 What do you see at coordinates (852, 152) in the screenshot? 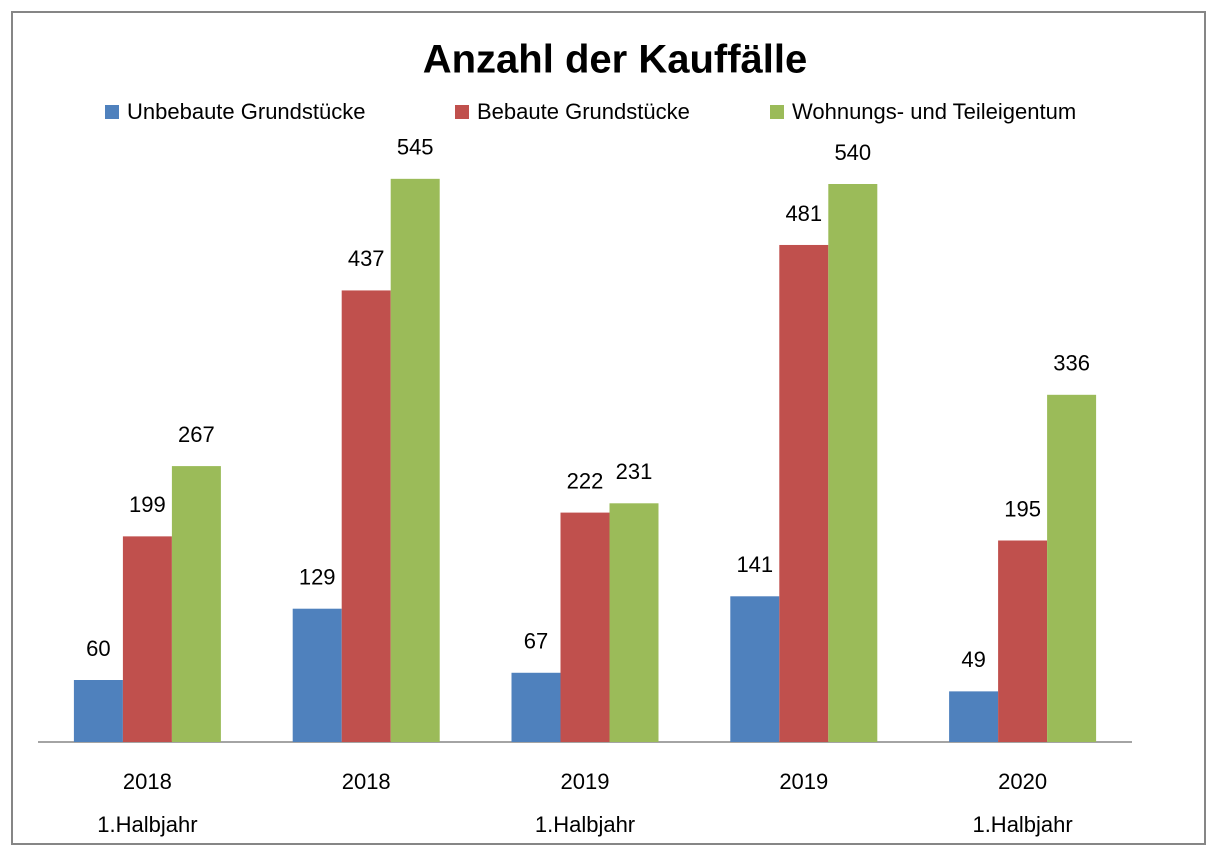
I see `data-label: 540` at bounding box center [852, 152].